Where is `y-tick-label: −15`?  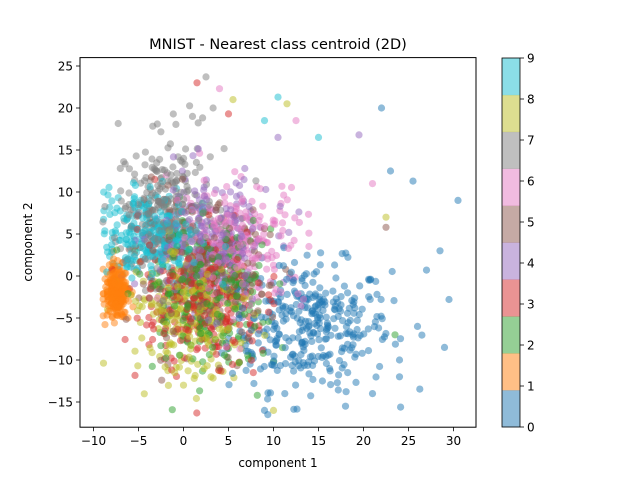 y-tick-label: −15 is located at coordinates (60, 402).